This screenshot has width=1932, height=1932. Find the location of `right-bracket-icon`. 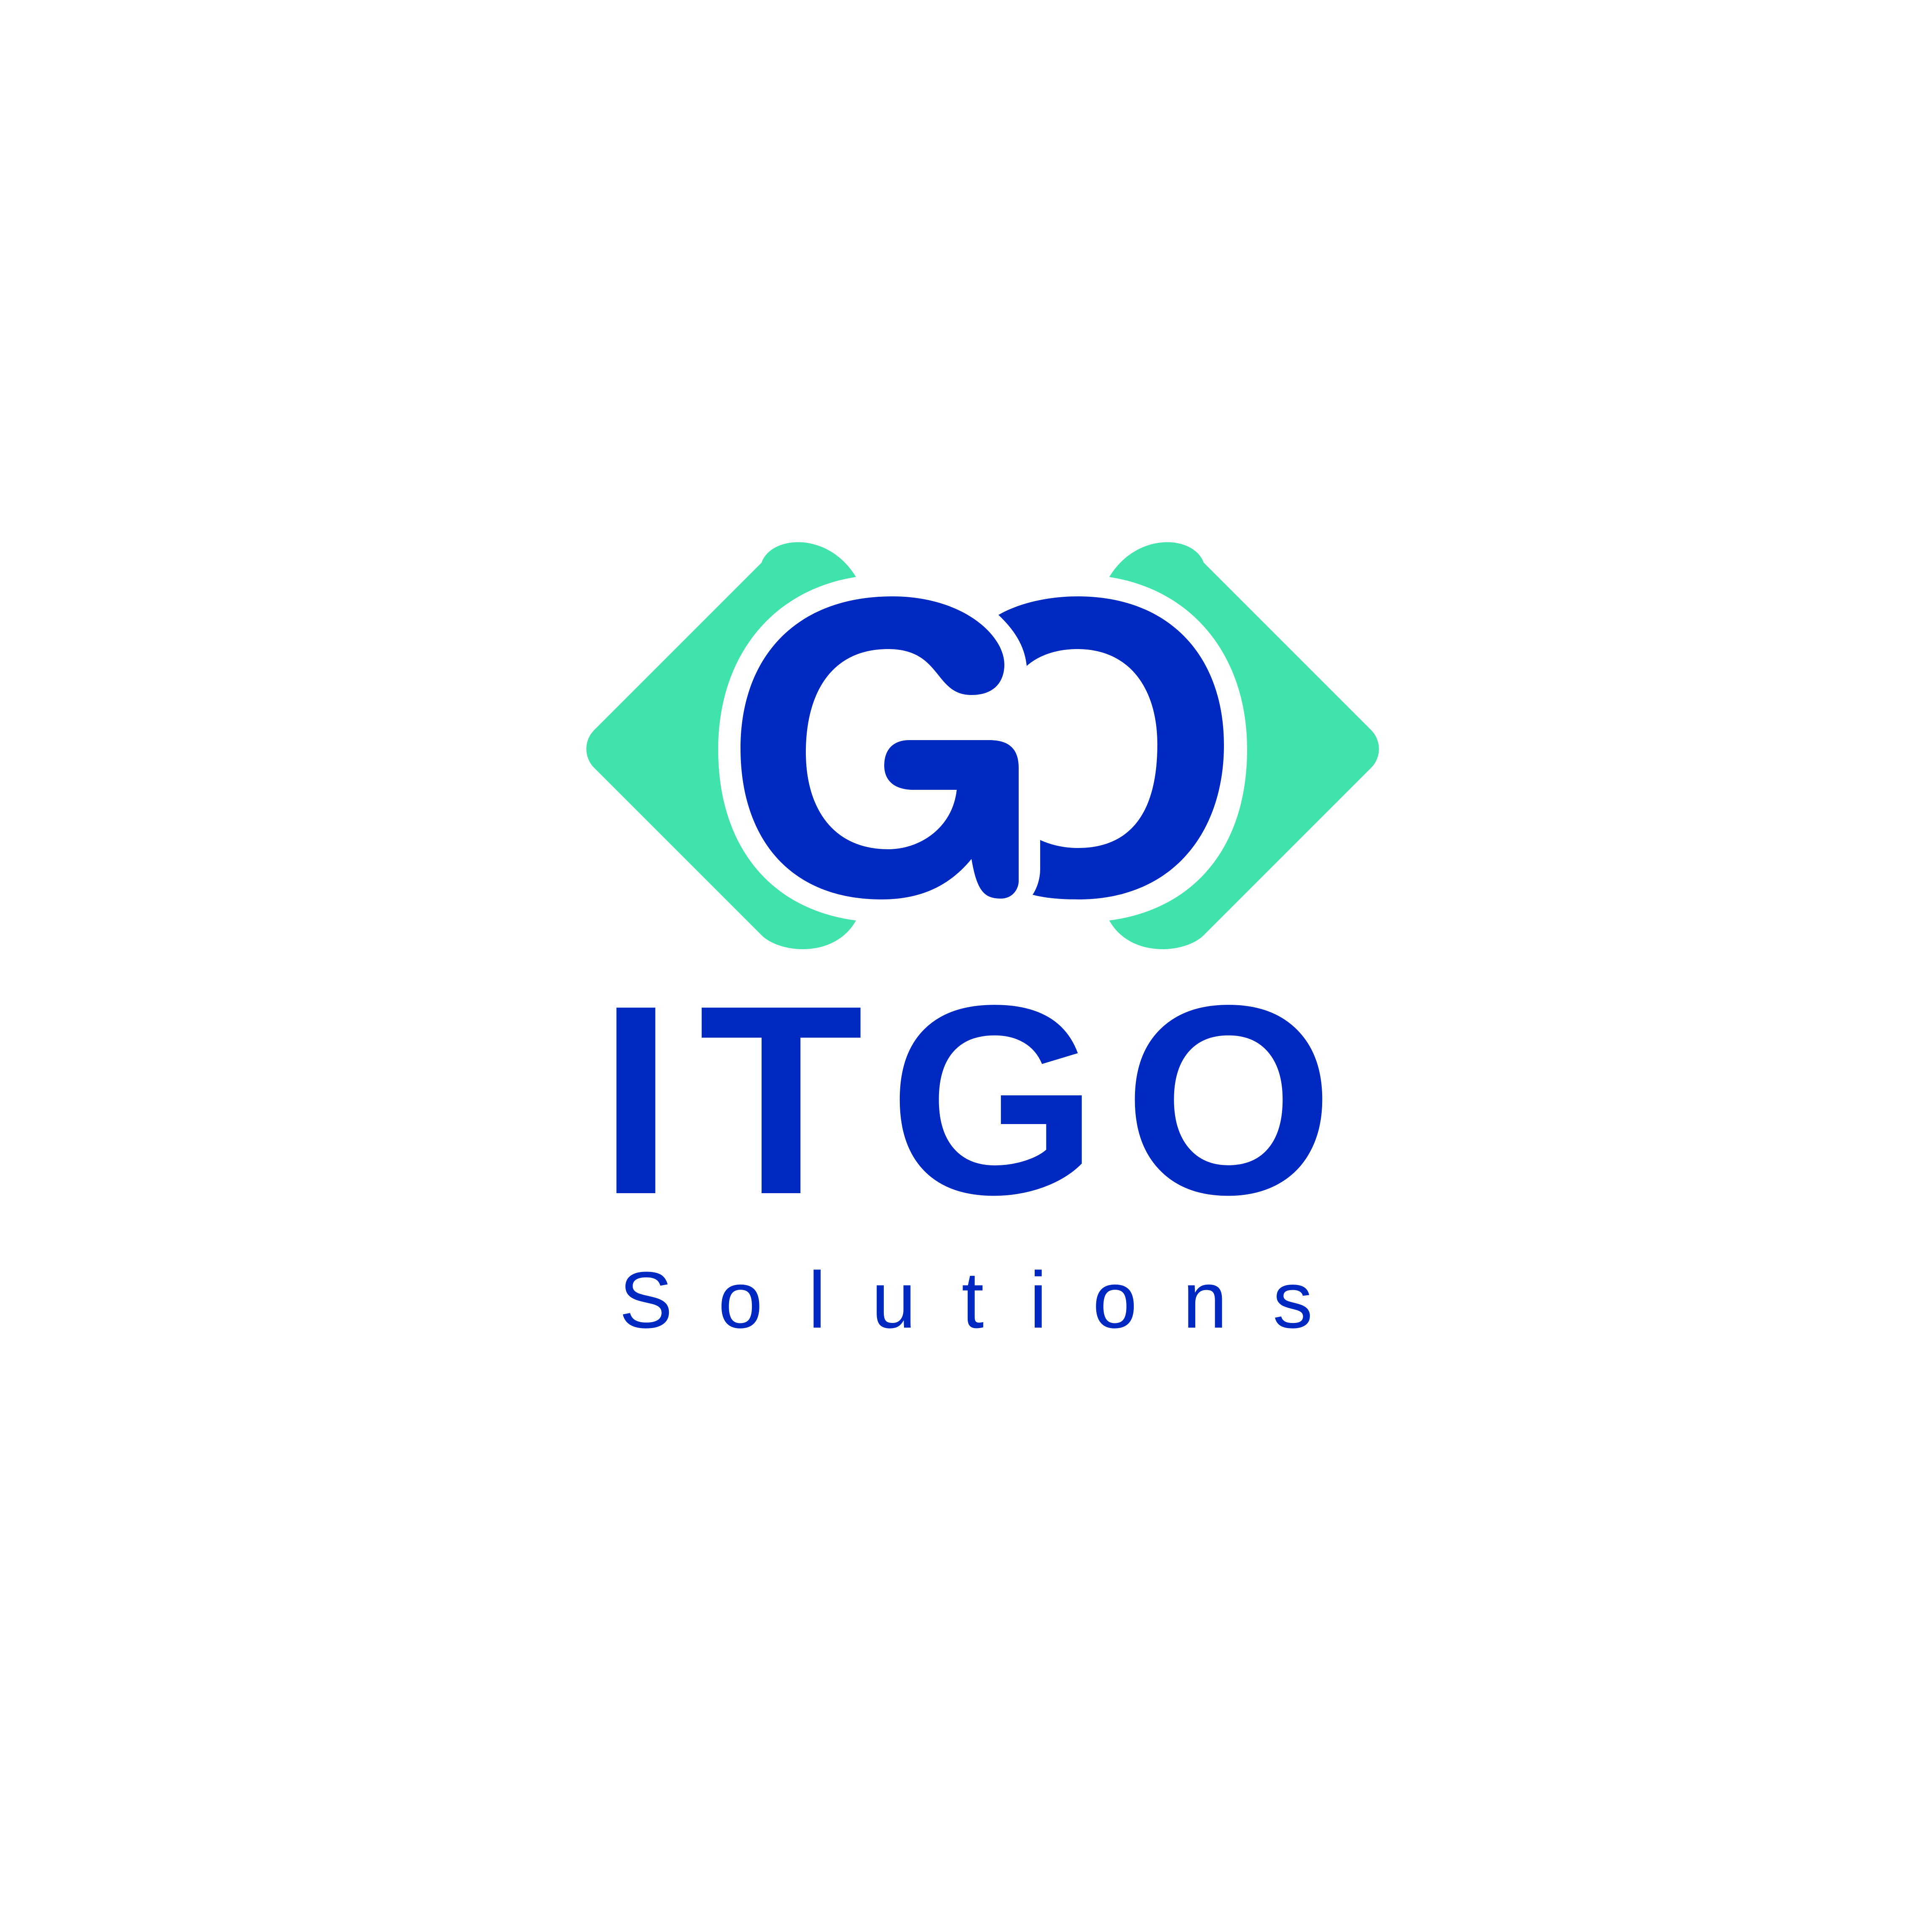

right-bracket-icon is located at coordinates (1244, 746).